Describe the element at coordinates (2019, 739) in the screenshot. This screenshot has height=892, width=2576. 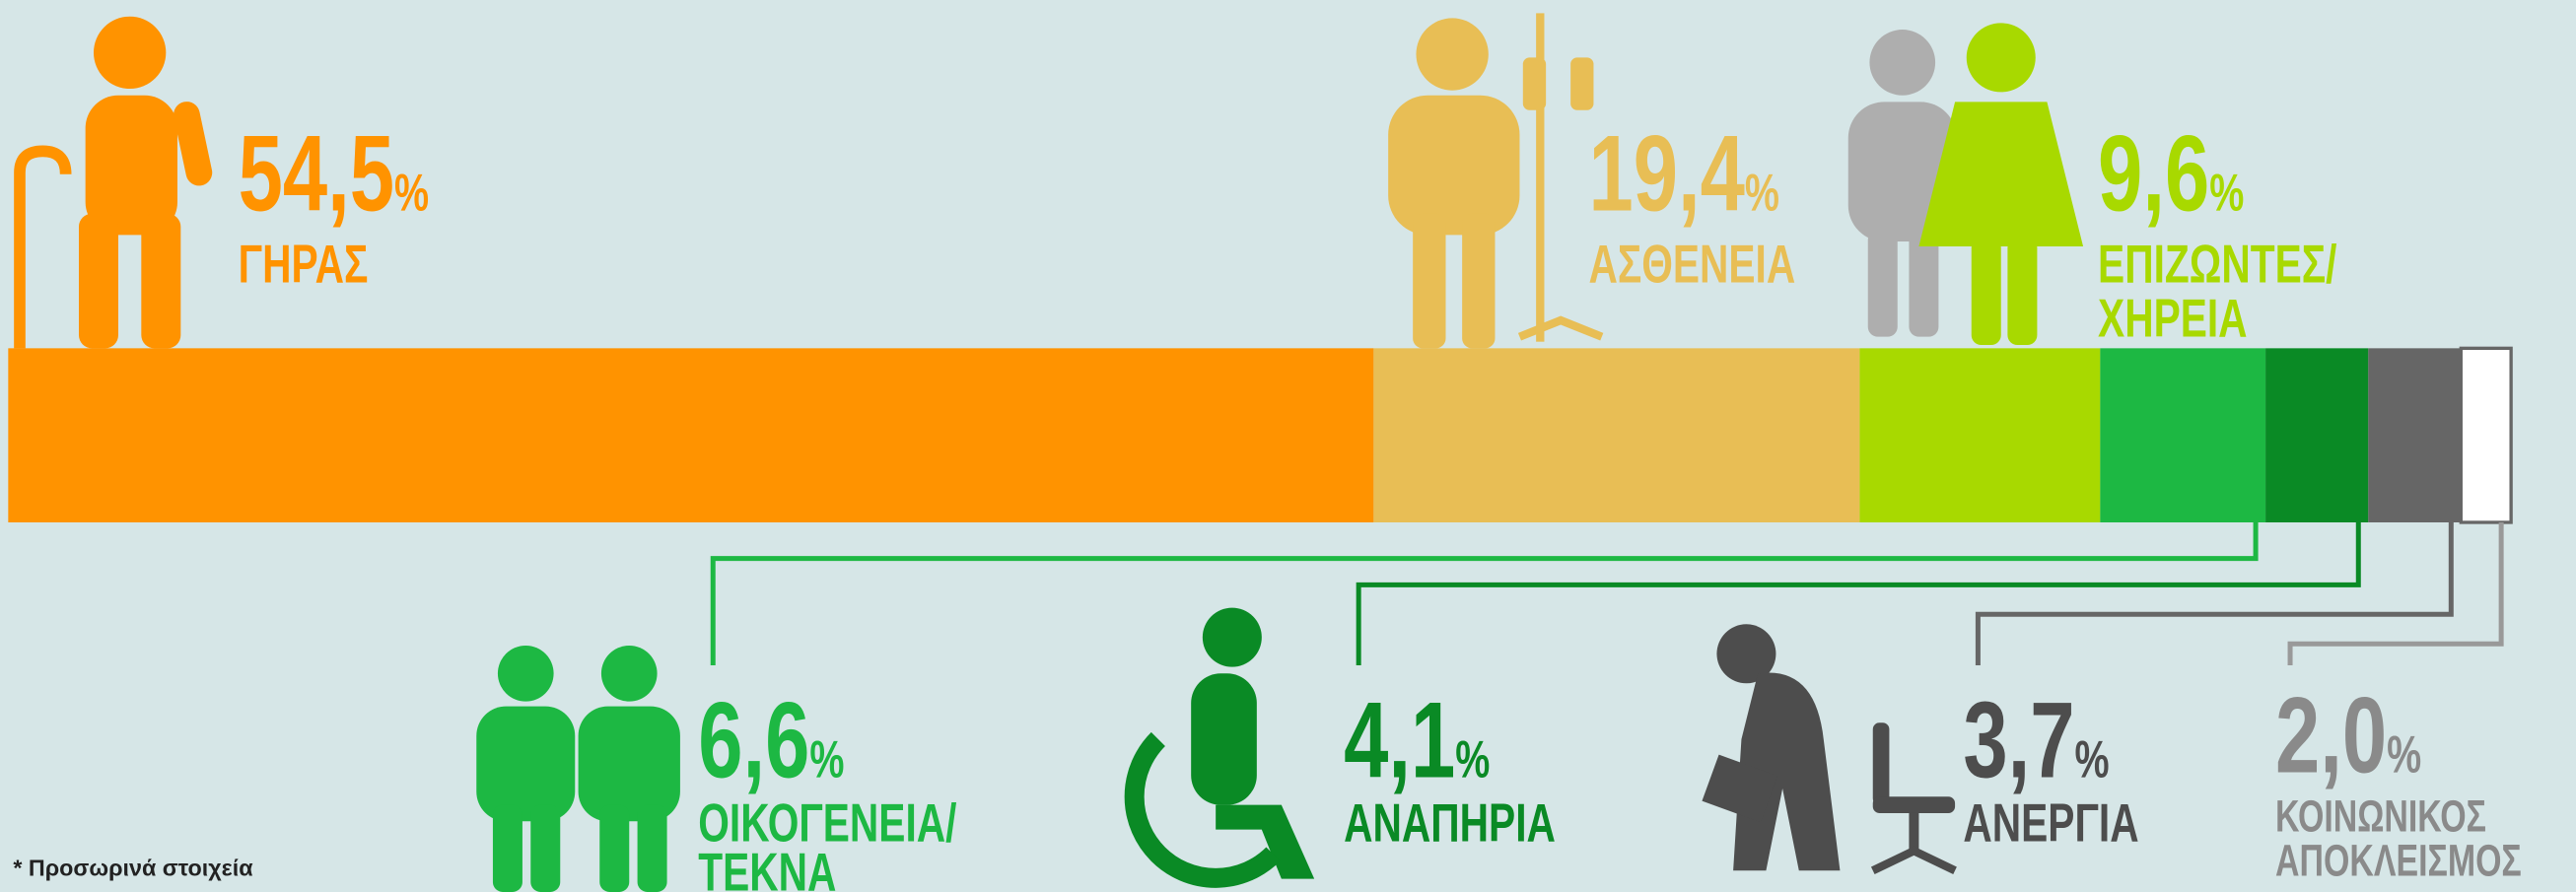
I see `value-number: 3,7` at that location.